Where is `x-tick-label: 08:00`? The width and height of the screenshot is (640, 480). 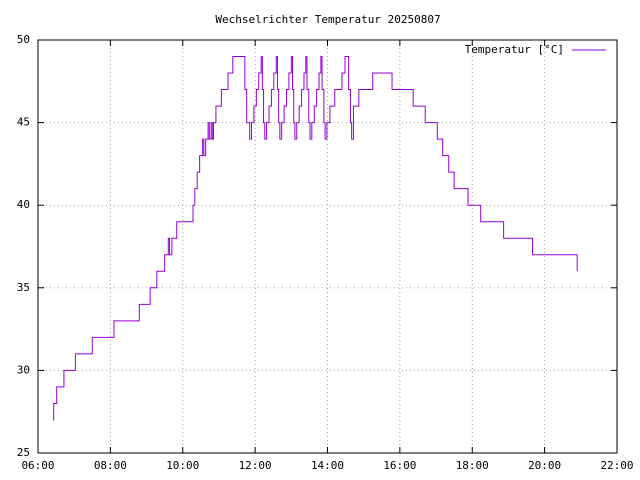 x-tick-label: 08:00 is located at coordinates (110, 465).